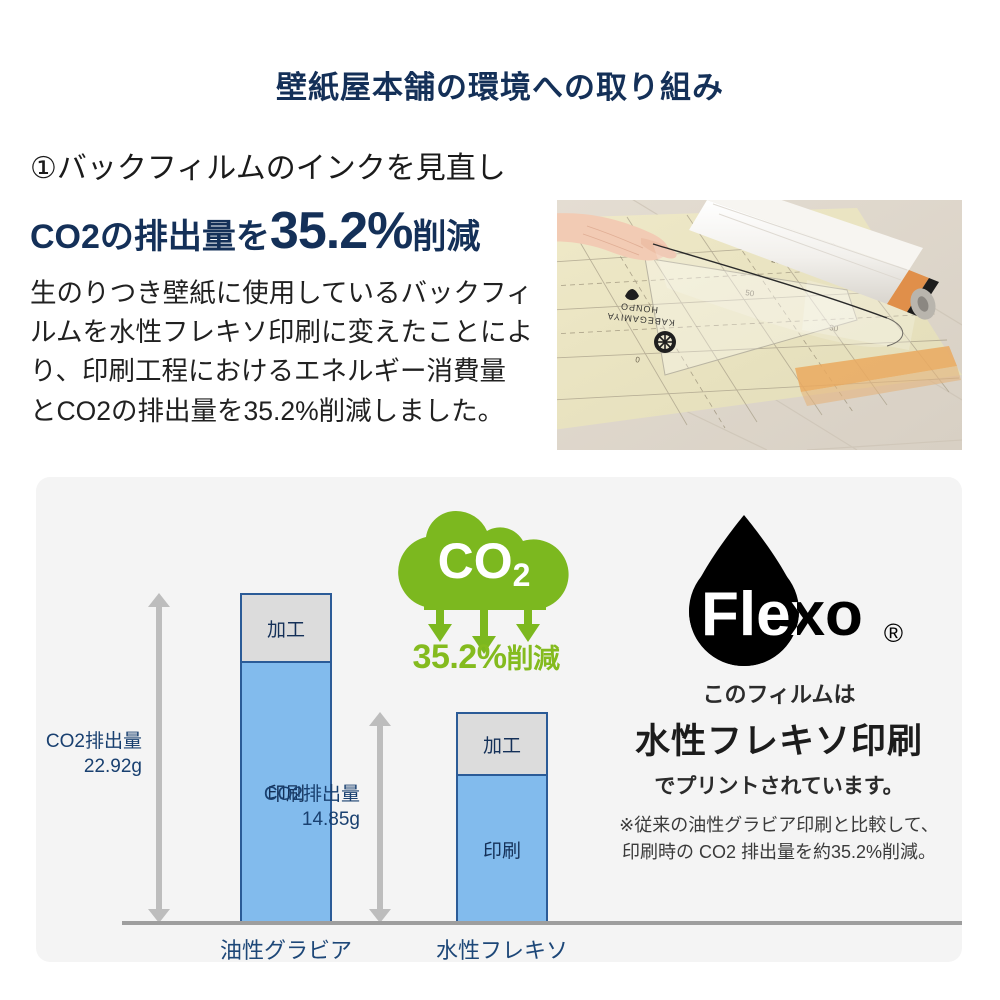  What do you see at coordinates (893, 633) in the screenshot?
I see `registered-mark: ®` at bounding box center [893, 633].